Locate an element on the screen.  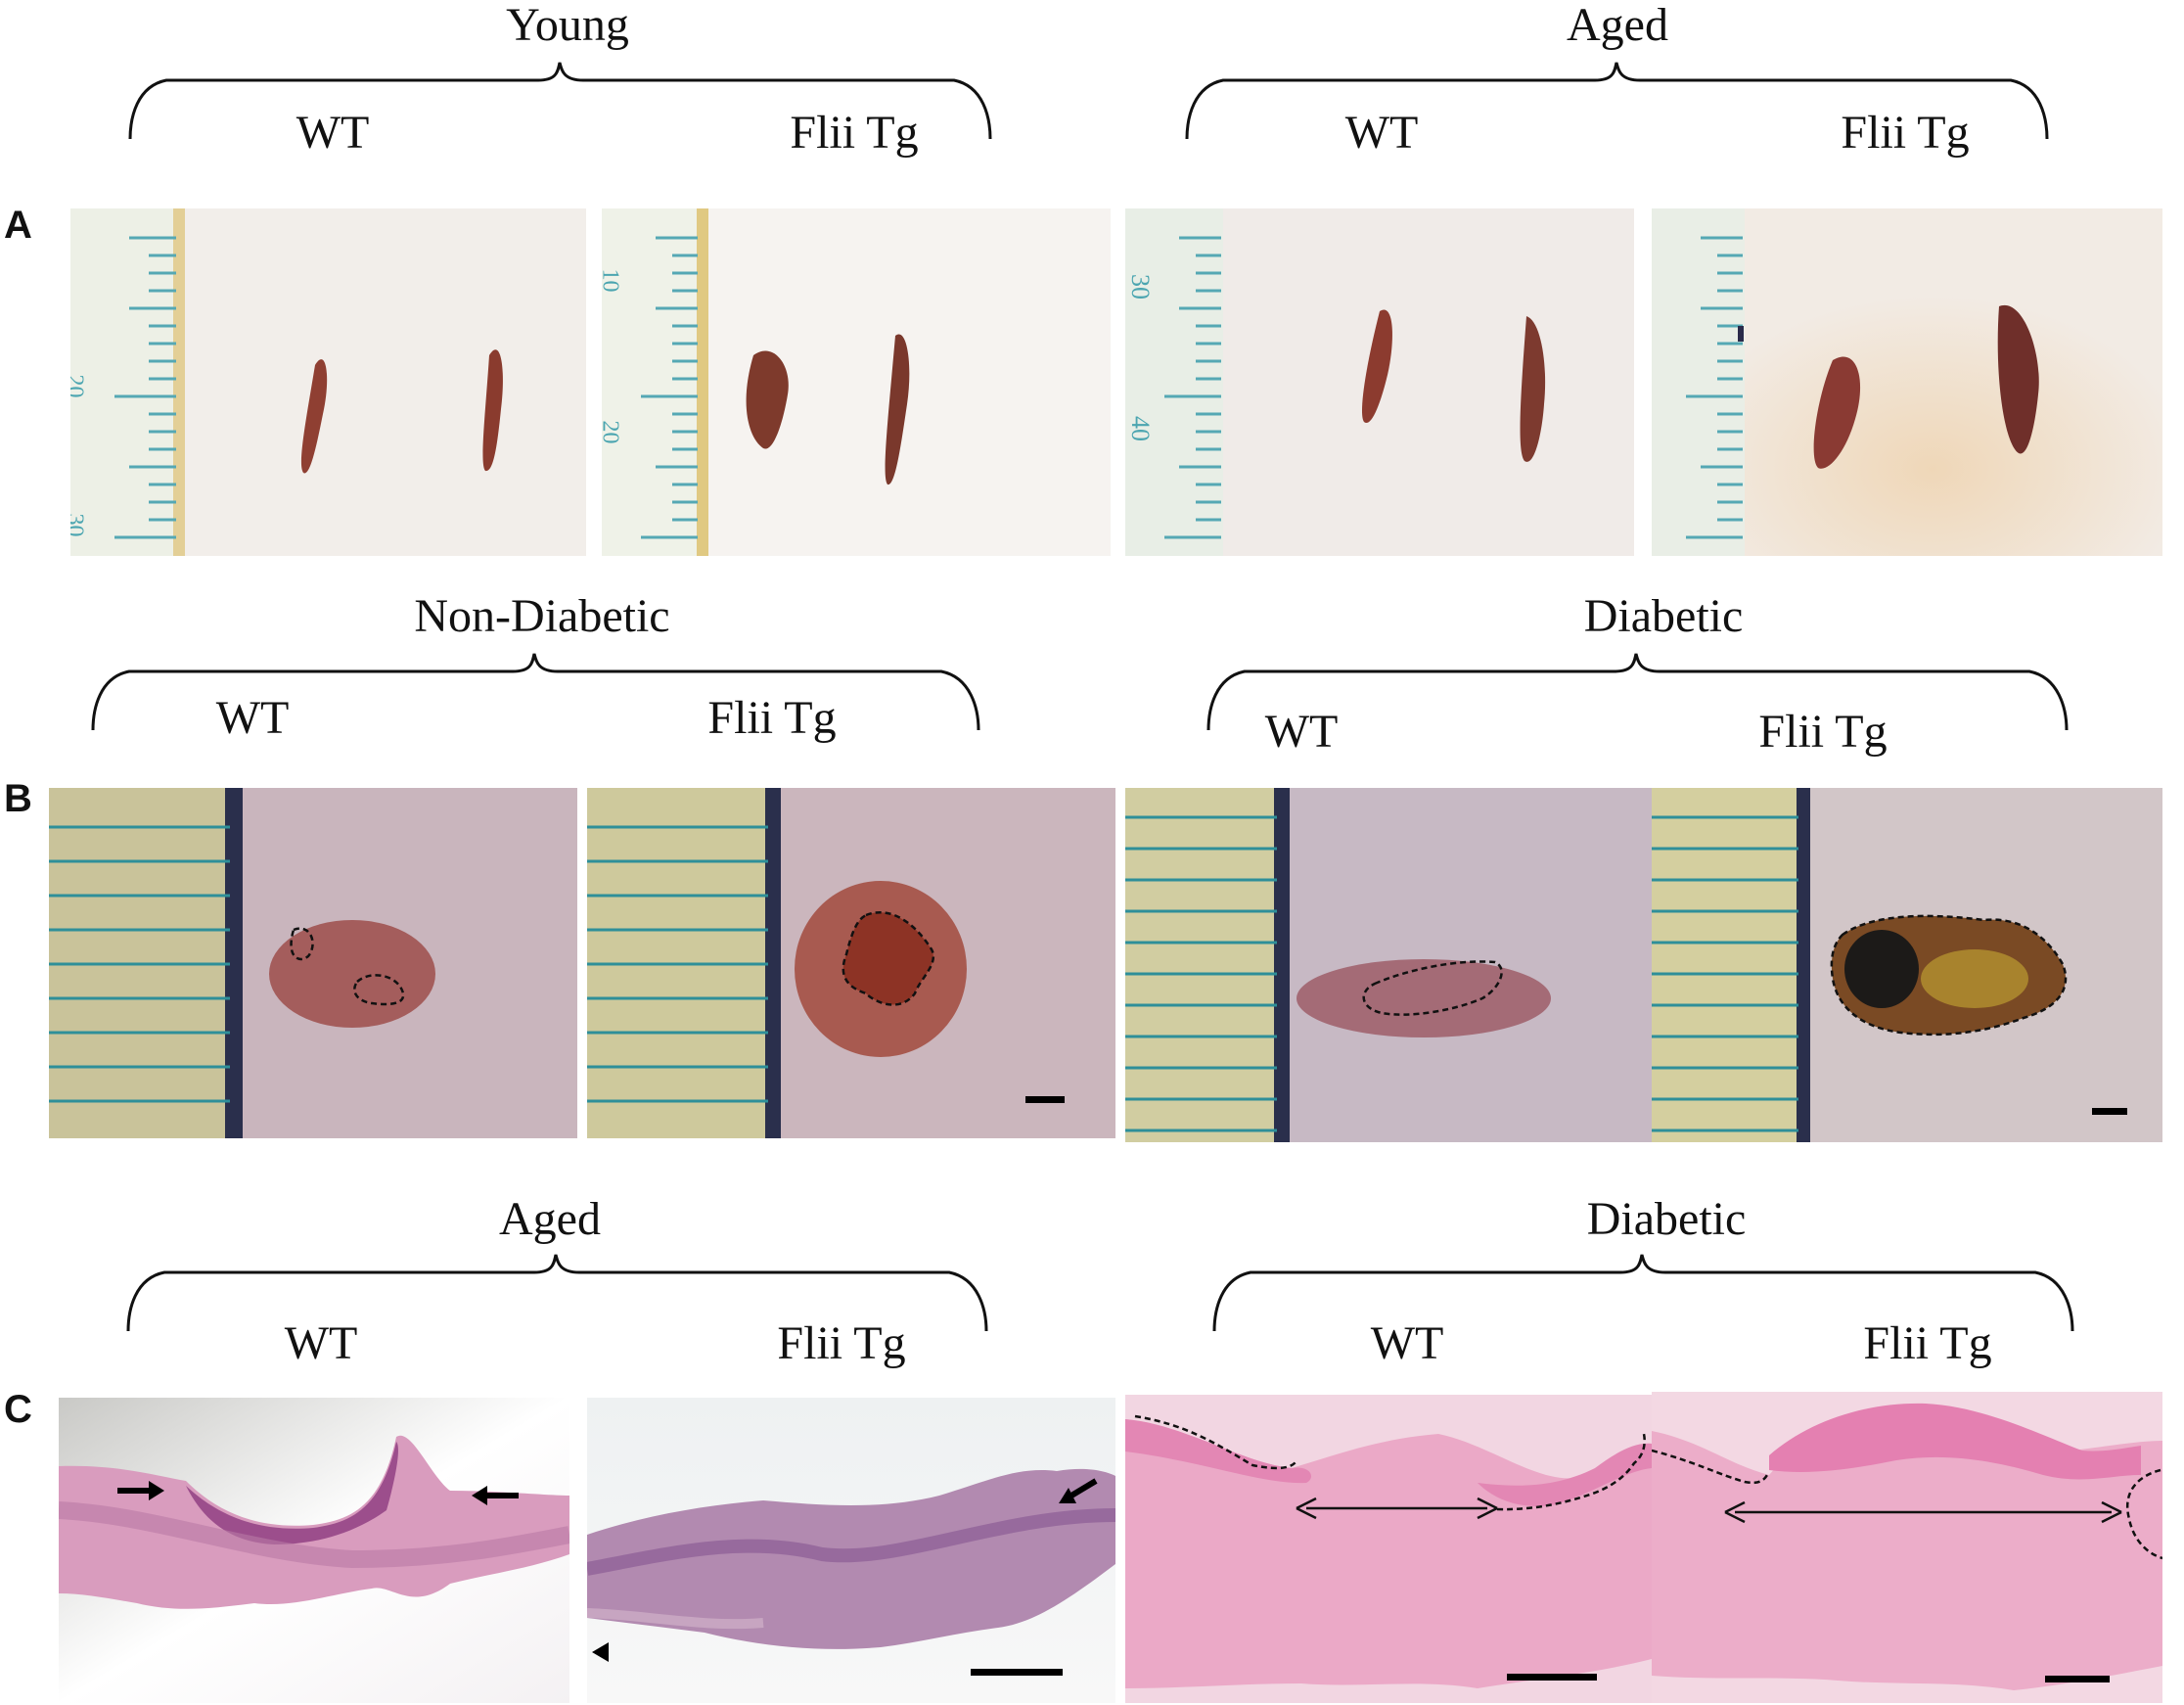
histology-c-diab-flii is located at coordinates (1907, 1547).